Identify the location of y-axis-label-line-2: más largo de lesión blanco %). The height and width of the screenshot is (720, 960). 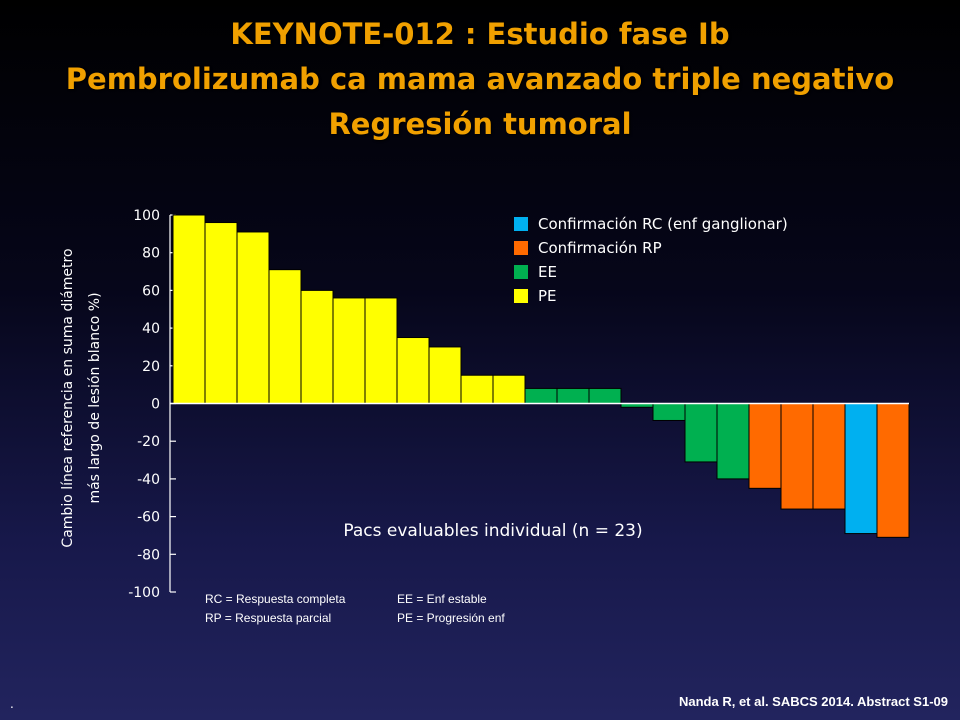
(95, 397).